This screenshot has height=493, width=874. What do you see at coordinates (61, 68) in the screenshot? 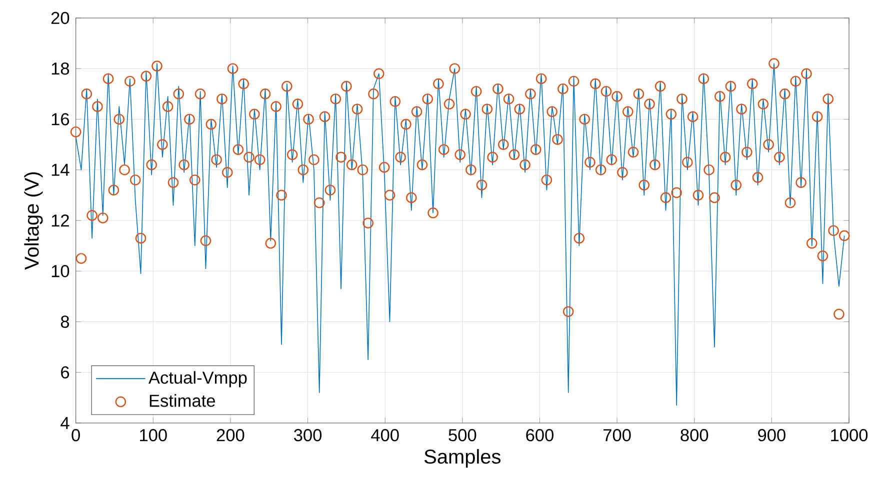
I see `y-tick-label: 18` at bounding box center [61, 68].